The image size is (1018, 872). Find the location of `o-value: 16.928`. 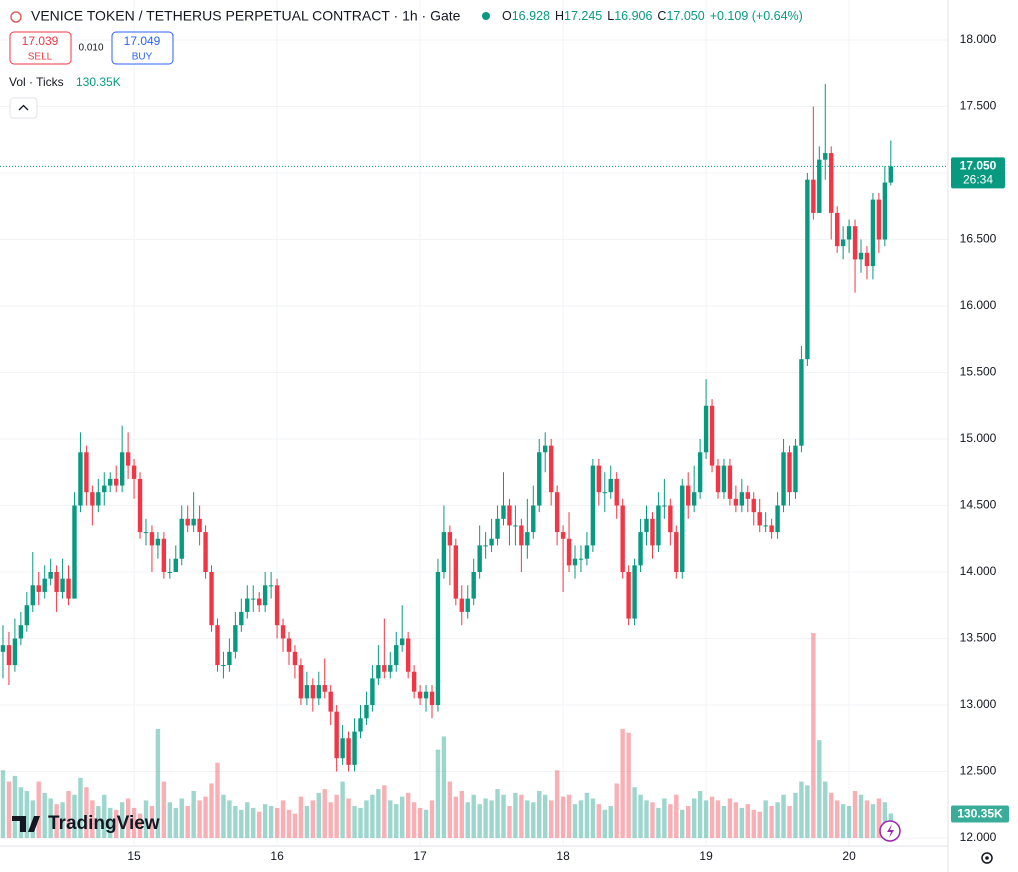

o-value: 16.928 is located at coordinates (531, 16).